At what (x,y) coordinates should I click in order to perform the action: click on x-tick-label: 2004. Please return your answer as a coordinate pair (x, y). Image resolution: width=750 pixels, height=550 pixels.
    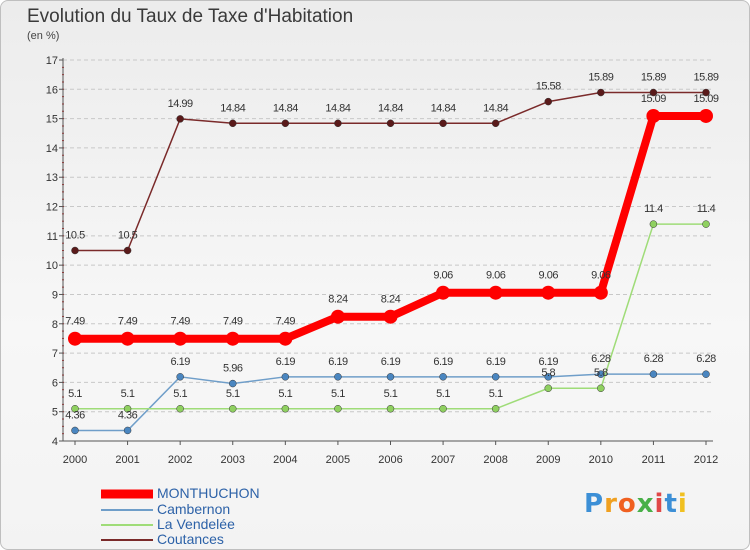
    Looking at the image, I should click on (285, 460).